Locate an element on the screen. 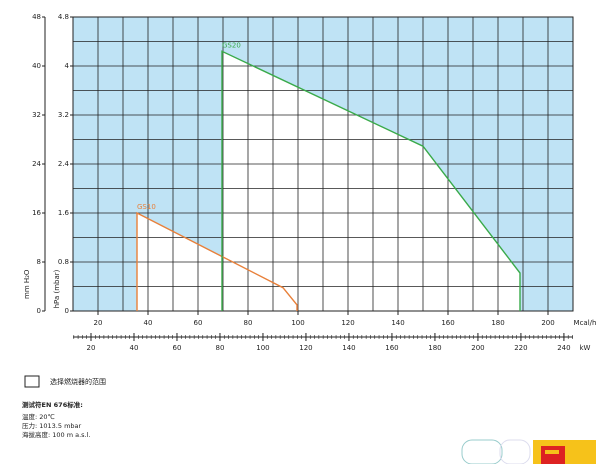 Image resolution: width=596 pixels, height=464 pixels. y2-tick-label: 16 is located at coordinates (36, 213).